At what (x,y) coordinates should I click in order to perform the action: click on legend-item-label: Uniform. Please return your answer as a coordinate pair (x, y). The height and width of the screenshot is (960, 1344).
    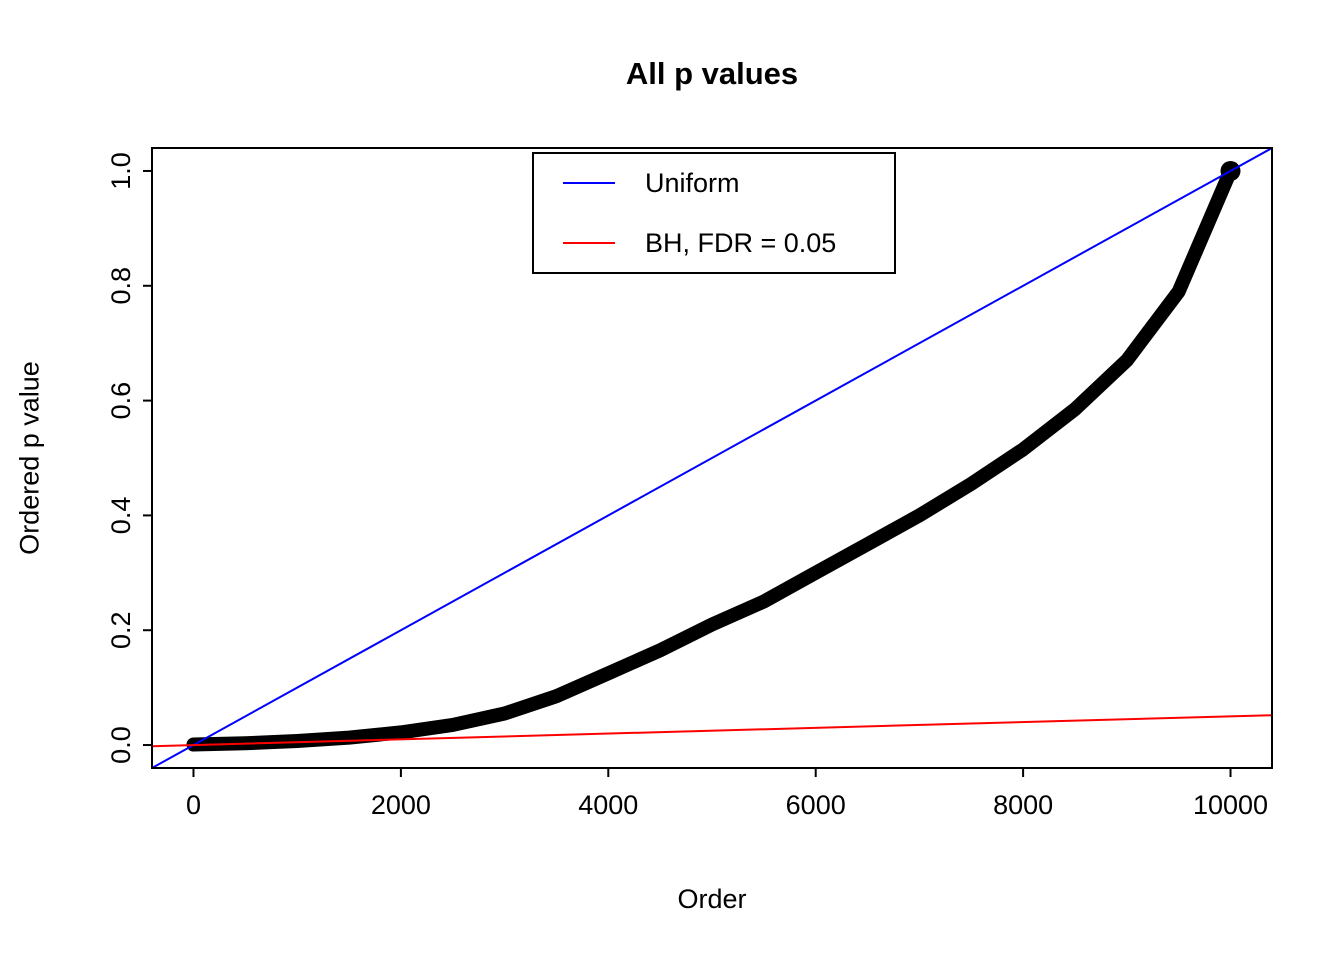
    Looking at the image, I should click on (692, 183).